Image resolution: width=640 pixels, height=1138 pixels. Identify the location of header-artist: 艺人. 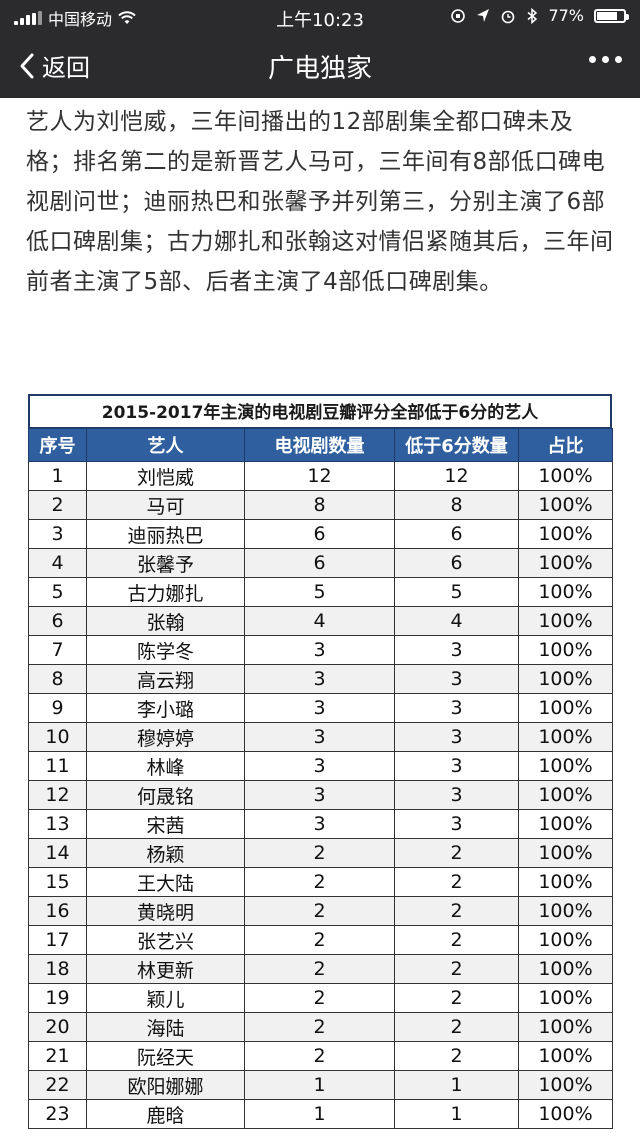
(165, 445).